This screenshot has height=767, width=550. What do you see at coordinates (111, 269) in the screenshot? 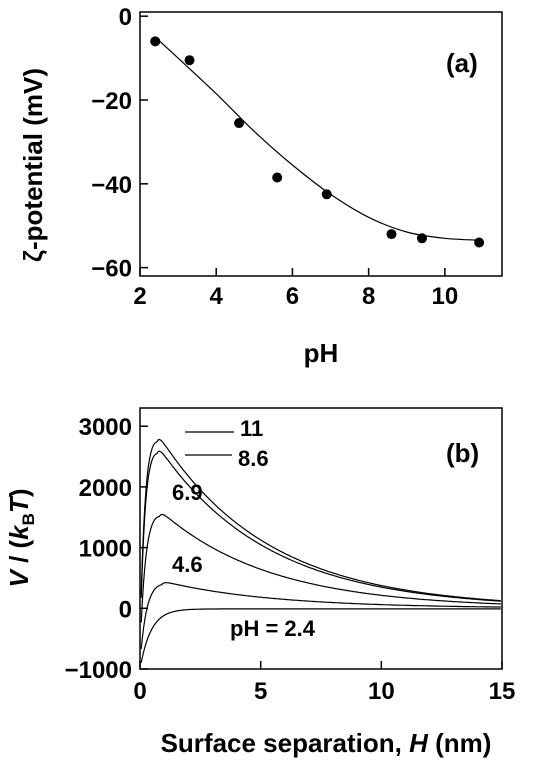
I see `y-tick-label: −60` at bounding box center [111, 269].